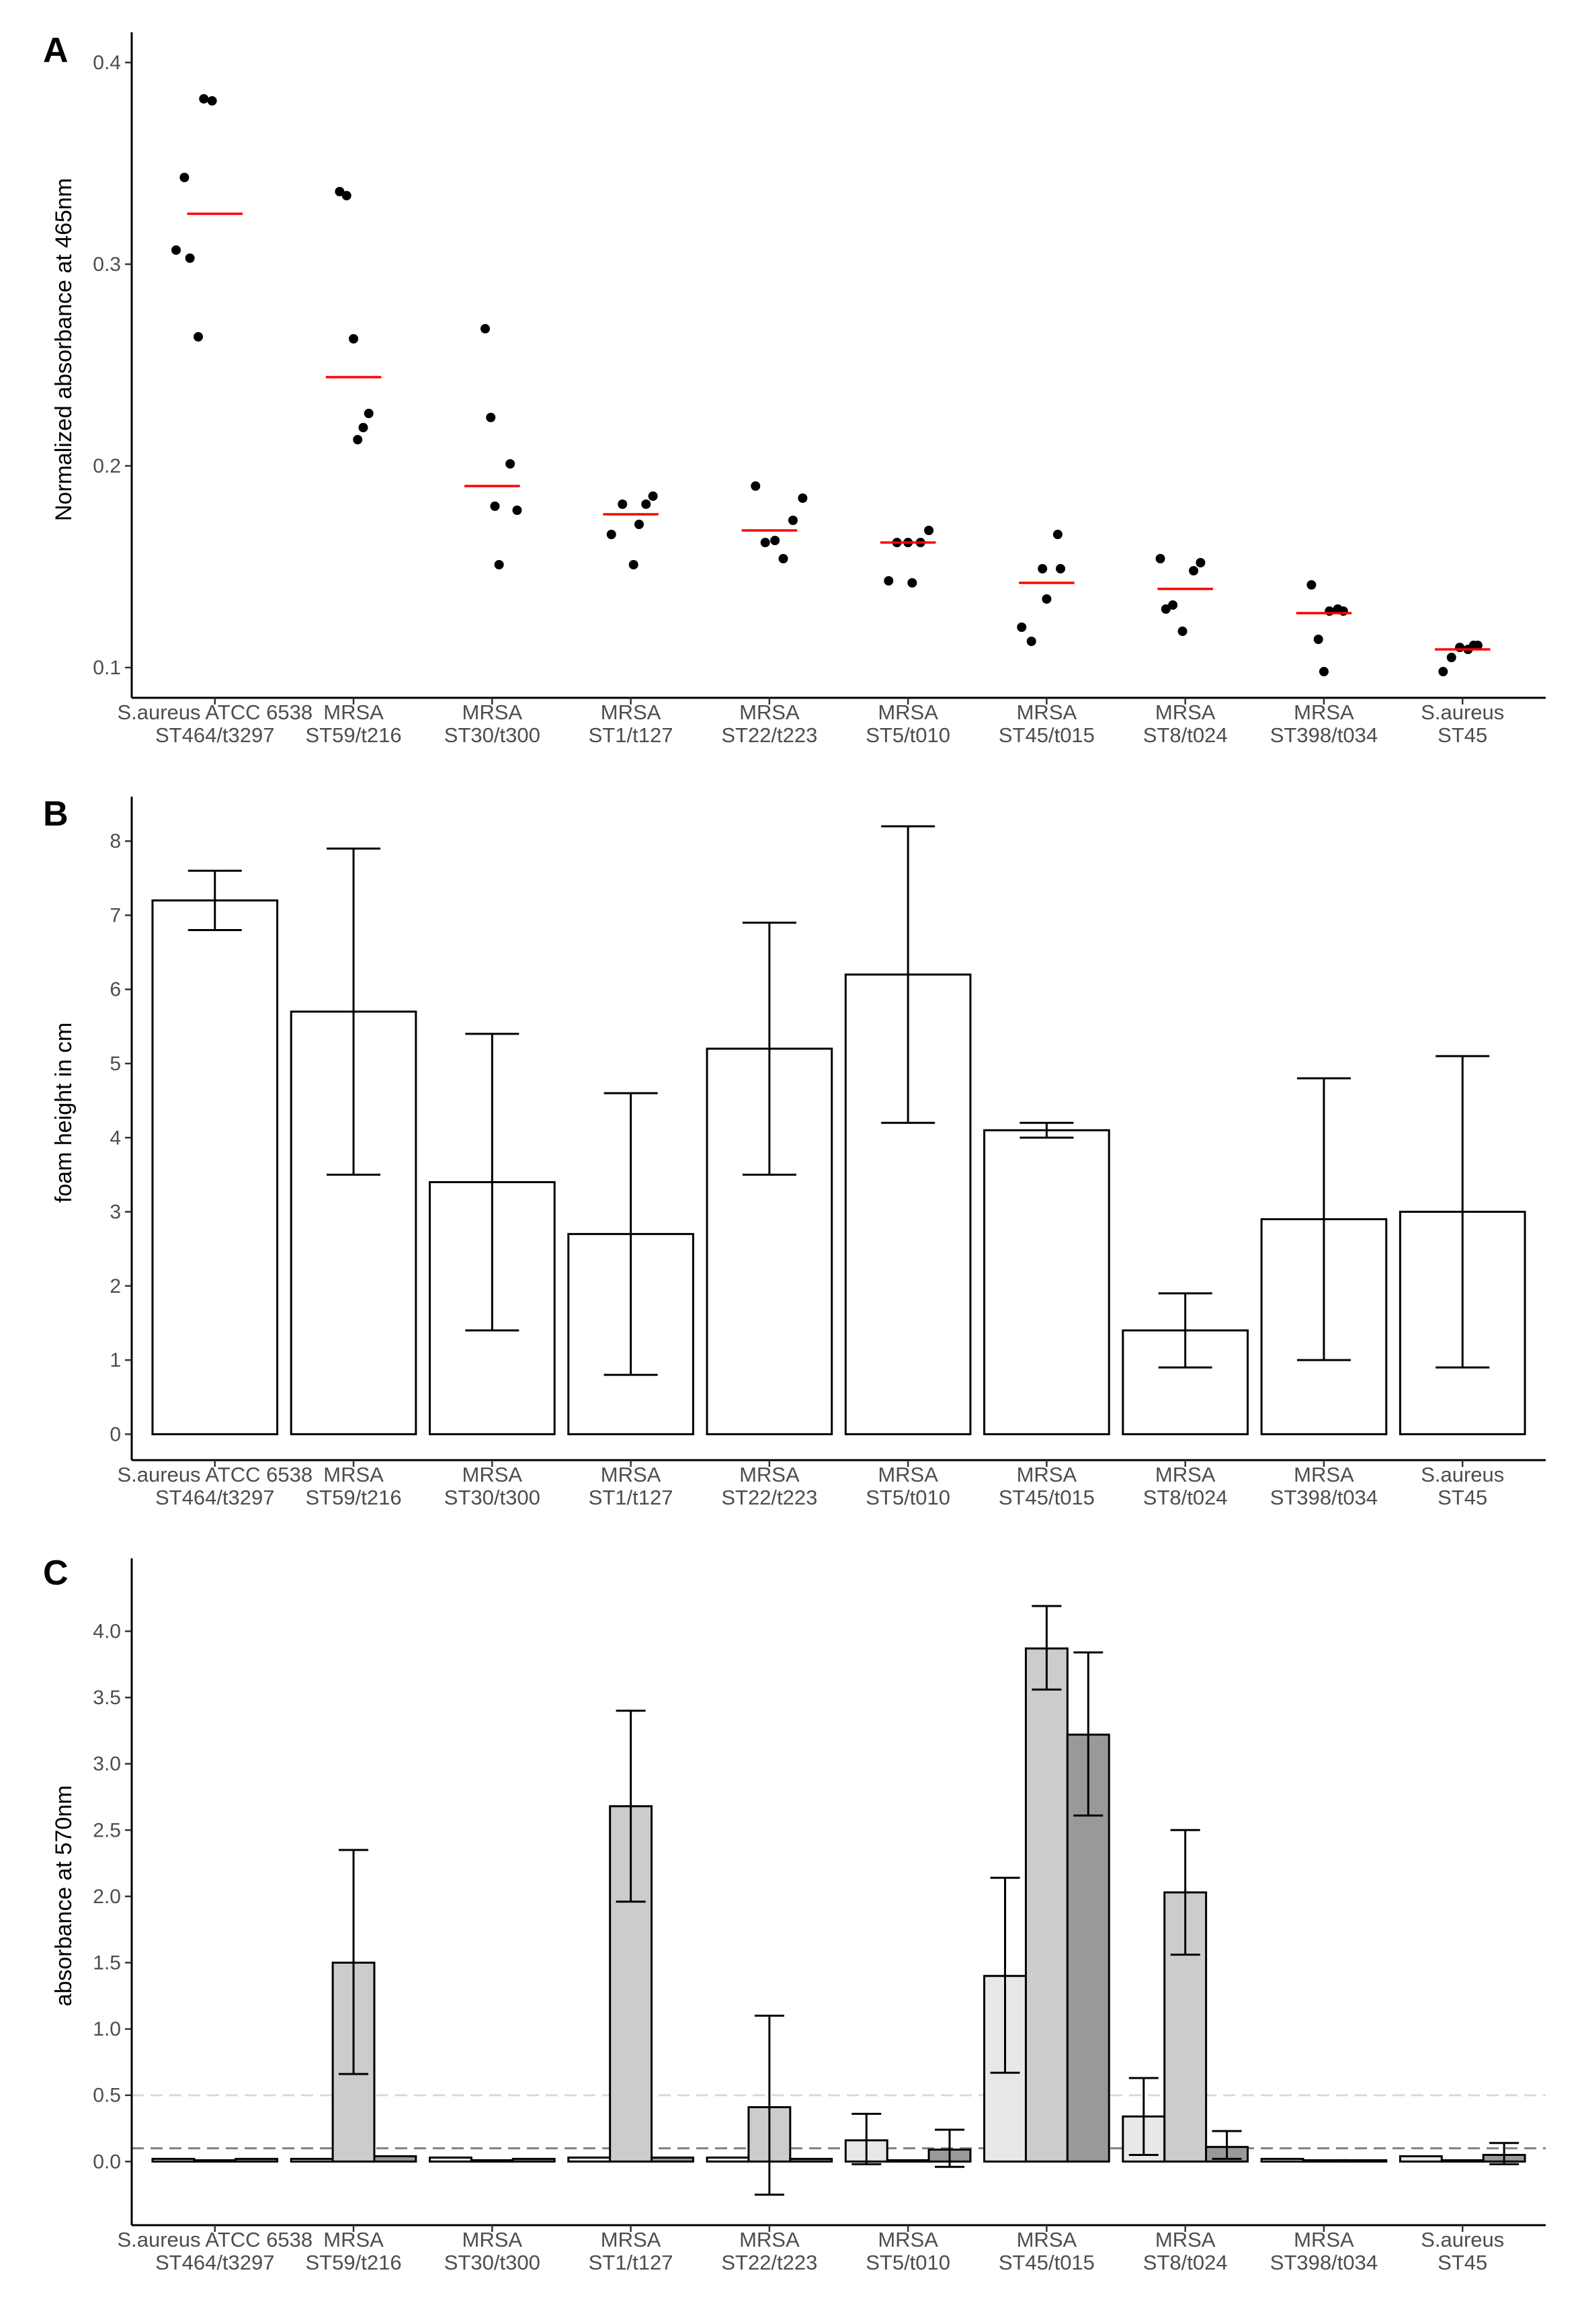 This screenshot has width=1582, height=2324. What do you see at coordinates (115, 1360) in the screenshot?
I see `panel-b-y-tick-label: 1` at bounding box center [115, 1360].